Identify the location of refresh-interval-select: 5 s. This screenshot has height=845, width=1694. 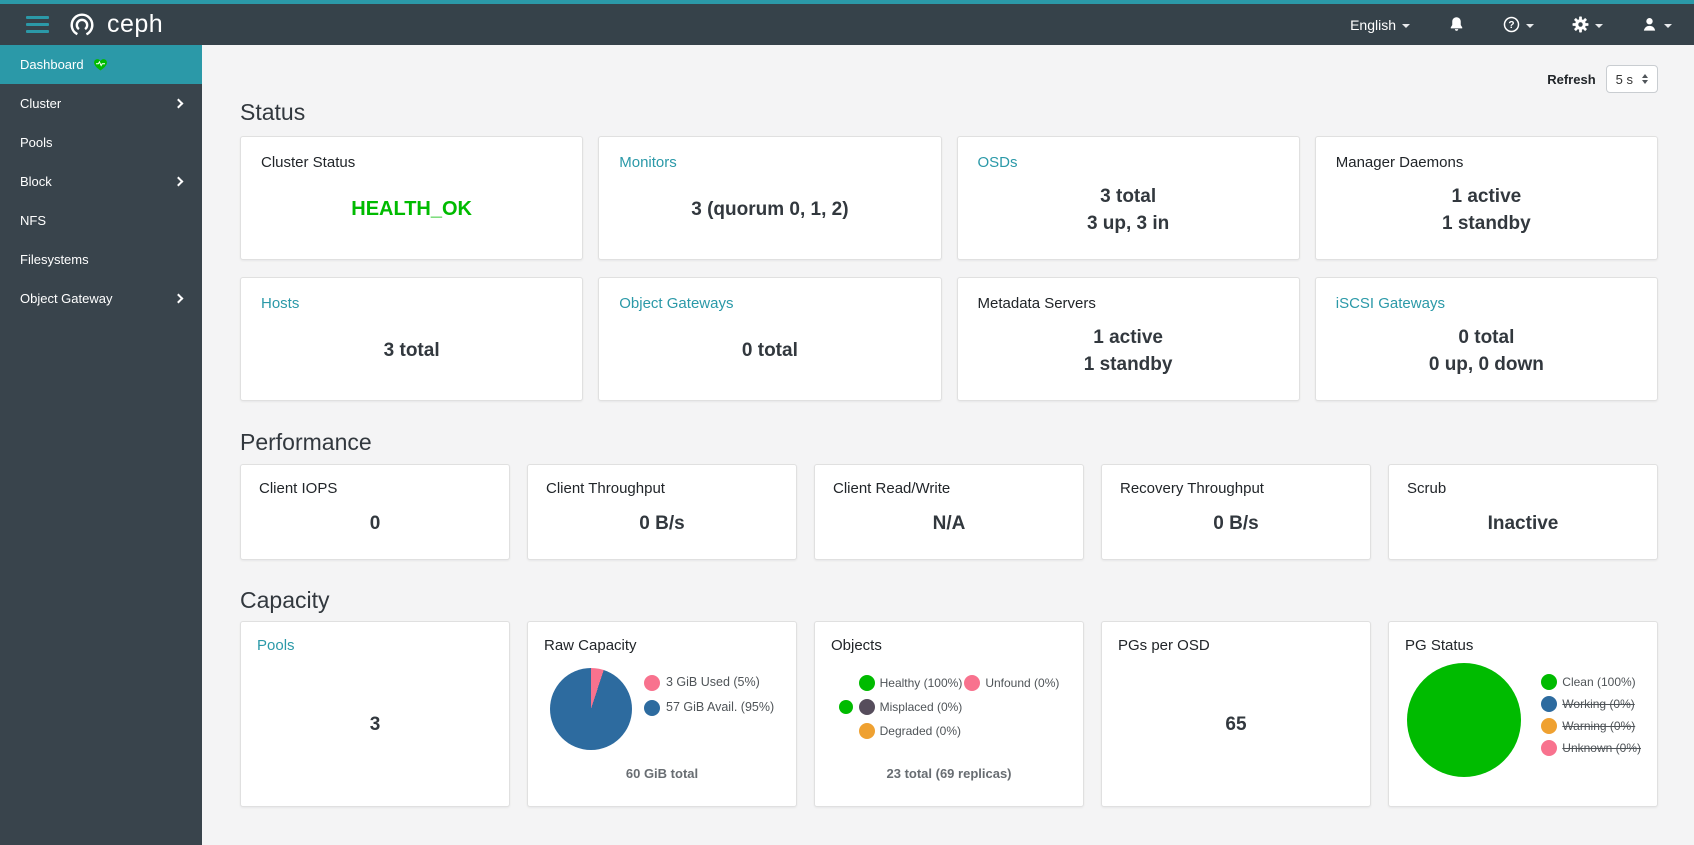
(1631, 79).